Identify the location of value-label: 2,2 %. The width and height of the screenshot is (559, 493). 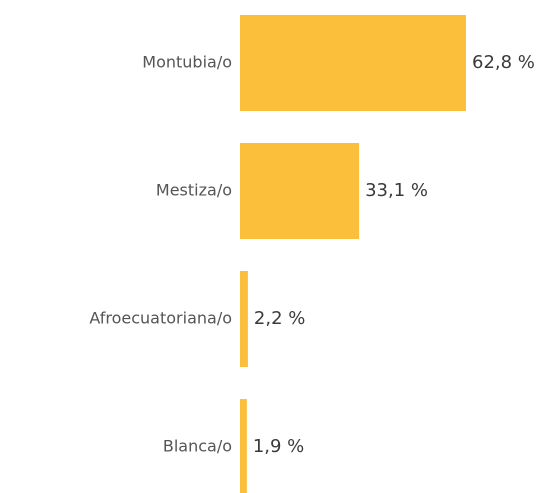
(279, 318).